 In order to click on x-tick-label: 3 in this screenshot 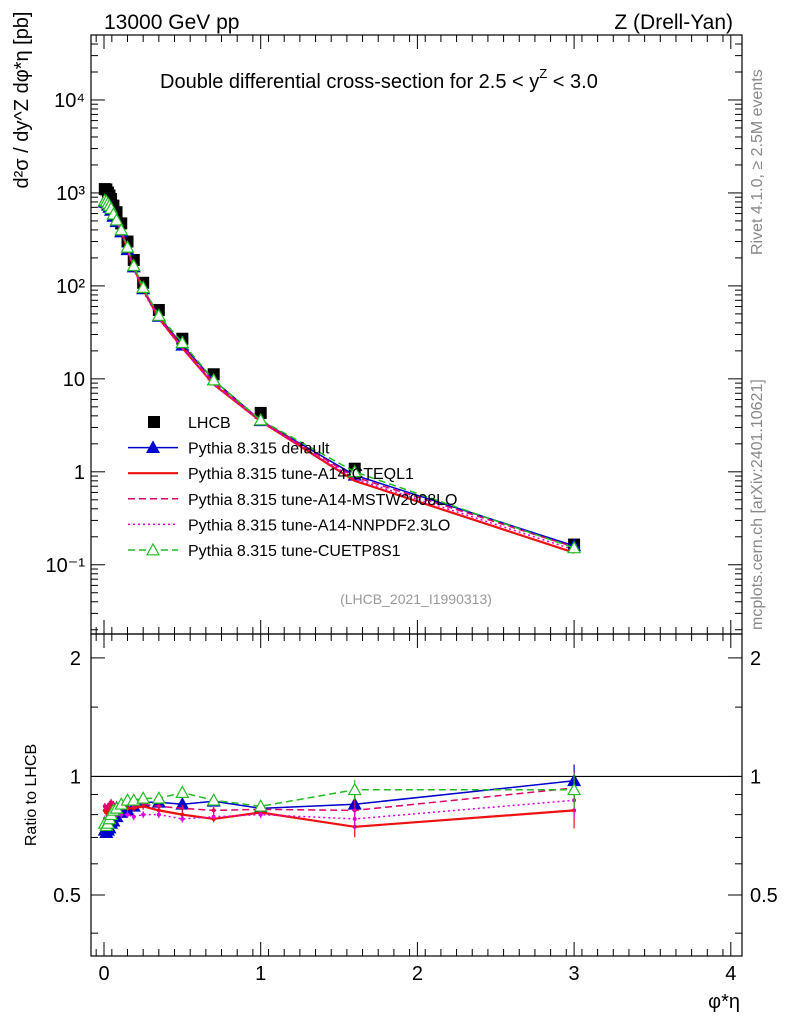, I will do `click(574, 974)`.